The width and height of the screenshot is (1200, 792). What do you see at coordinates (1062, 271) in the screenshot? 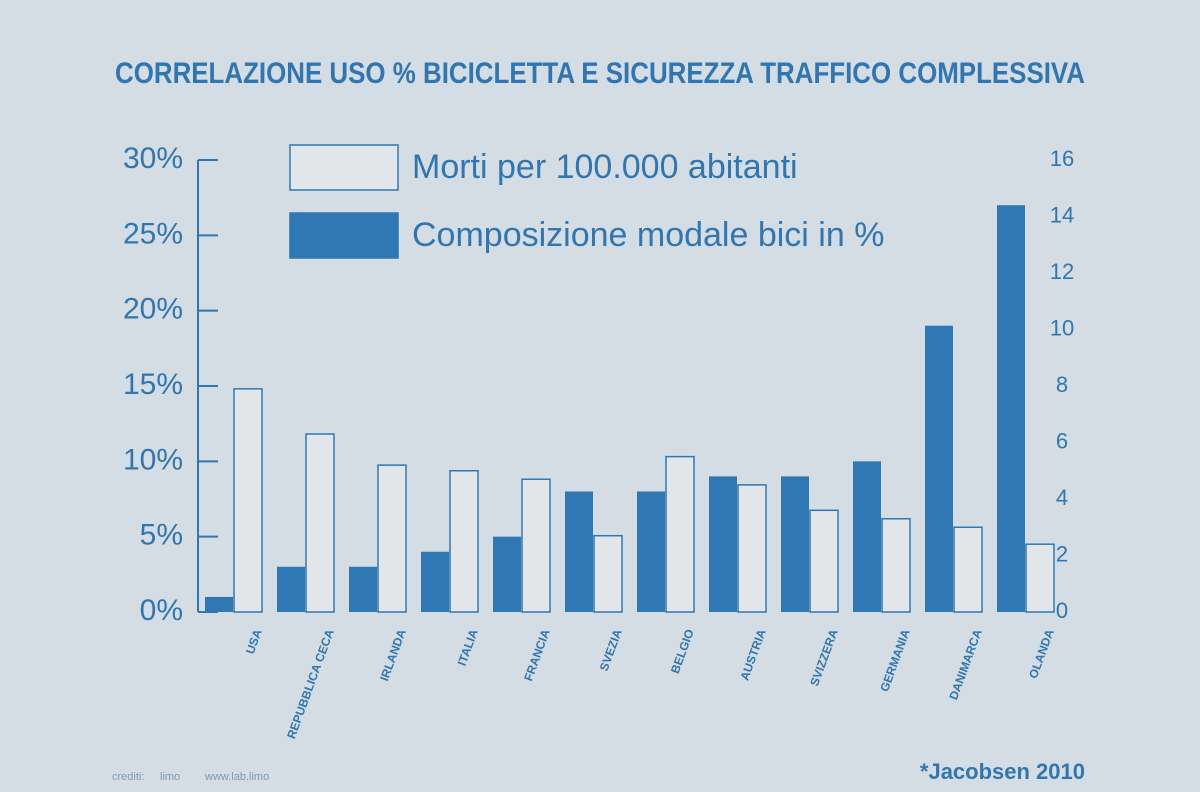
I see `y2-tick-label: 12` at bounding box center [1062, 271].